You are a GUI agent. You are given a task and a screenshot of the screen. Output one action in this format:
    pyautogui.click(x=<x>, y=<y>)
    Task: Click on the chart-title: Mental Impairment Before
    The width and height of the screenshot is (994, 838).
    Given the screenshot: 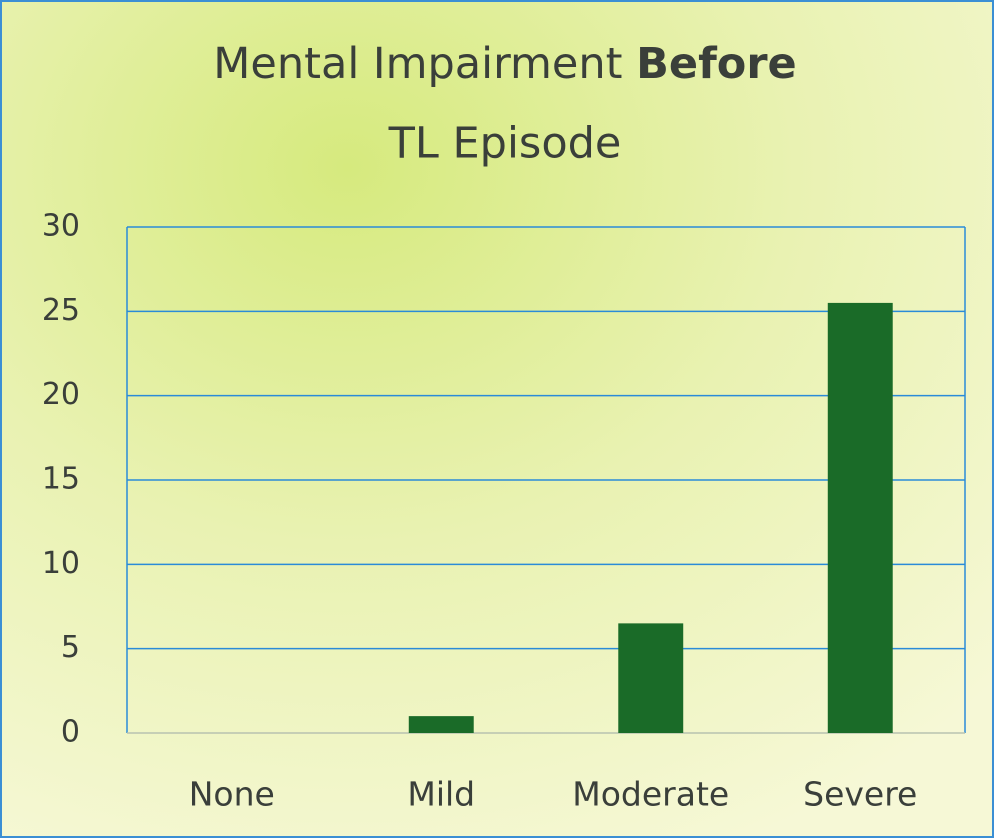 What is the action you would take?
    pyautogui.click(x=504, y=64)
    